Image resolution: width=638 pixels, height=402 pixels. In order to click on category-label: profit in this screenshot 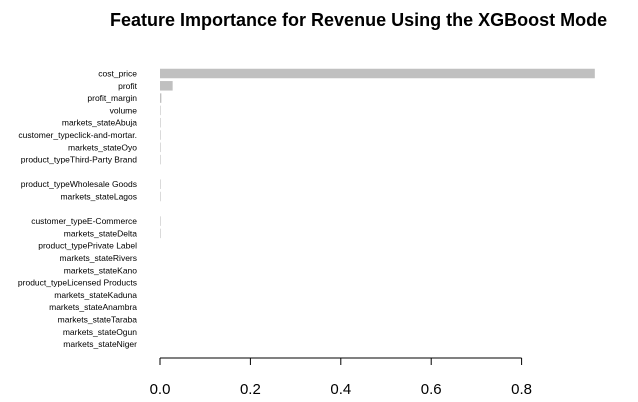, I will do `click(128, 86)`.